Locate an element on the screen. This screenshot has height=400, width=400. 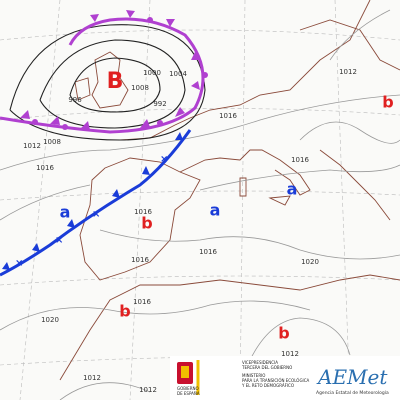
islands is located at coordinates (265, 191).